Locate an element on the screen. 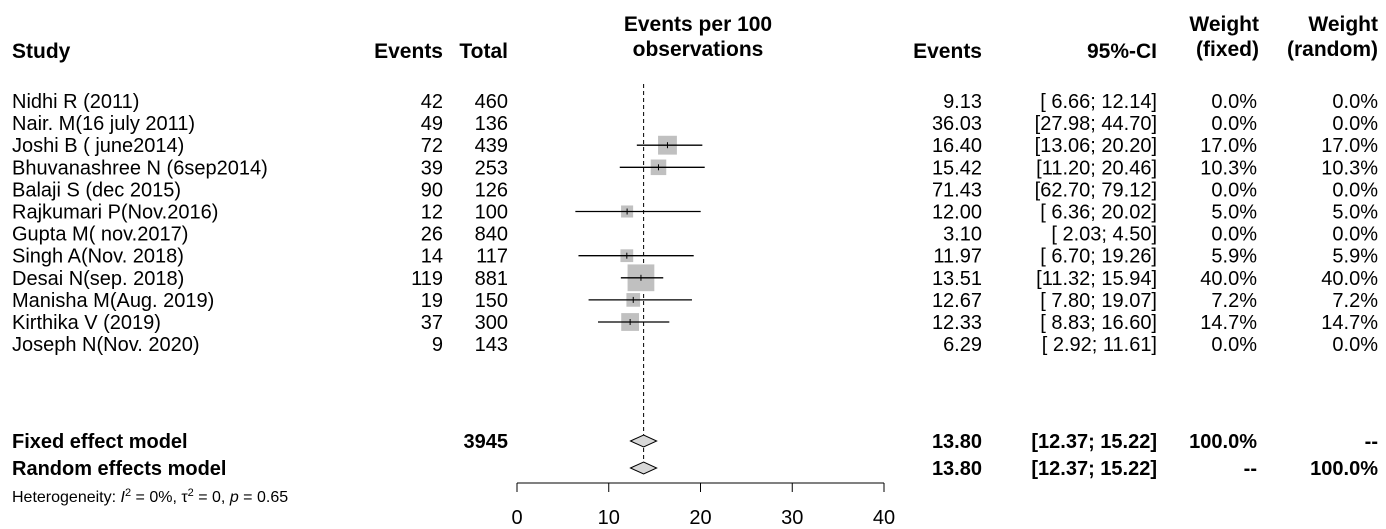 This screenshot has width=1386, height=529. study-estimate: 3.10 is located at coordinates (962, 235).